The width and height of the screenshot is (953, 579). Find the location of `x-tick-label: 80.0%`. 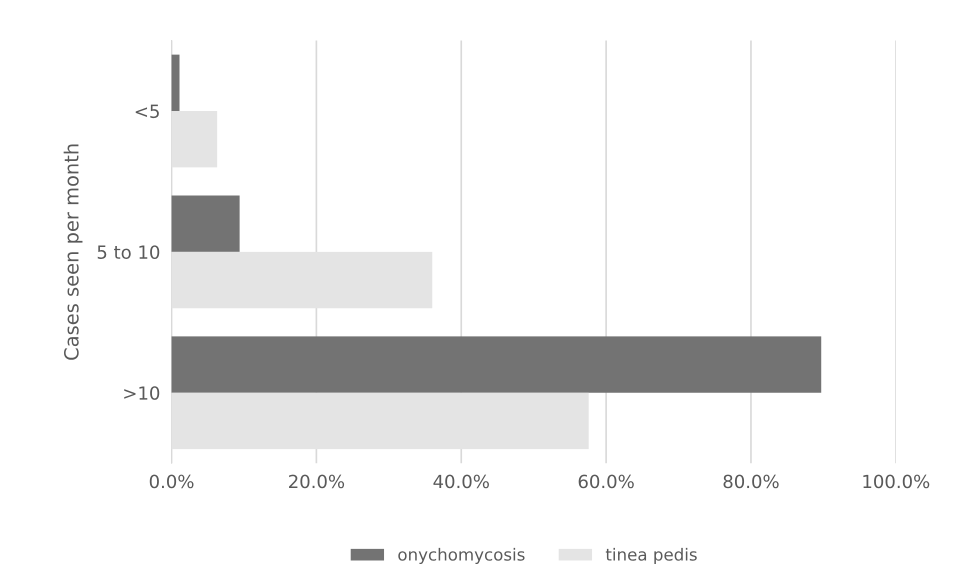

x-tick-label: 80.0% is located at coordinates (751, 481).